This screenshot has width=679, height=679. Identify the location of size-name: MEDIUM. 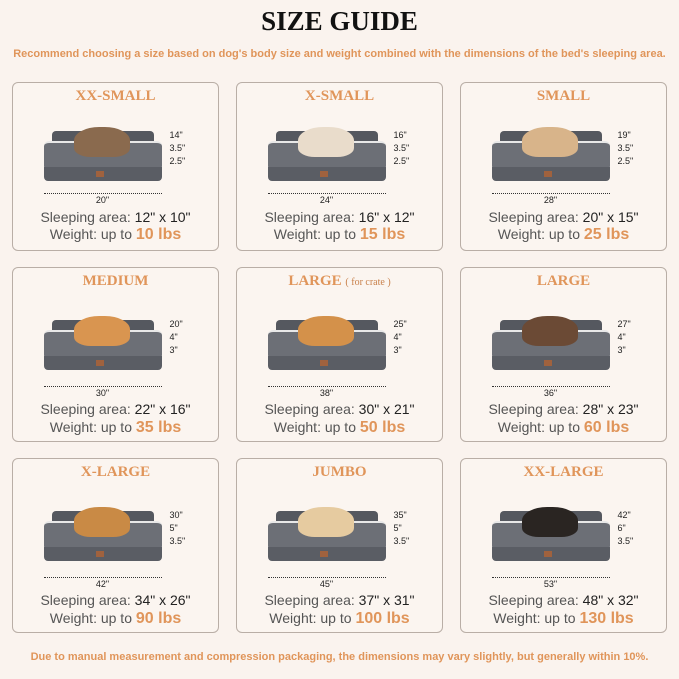
(115, 281).